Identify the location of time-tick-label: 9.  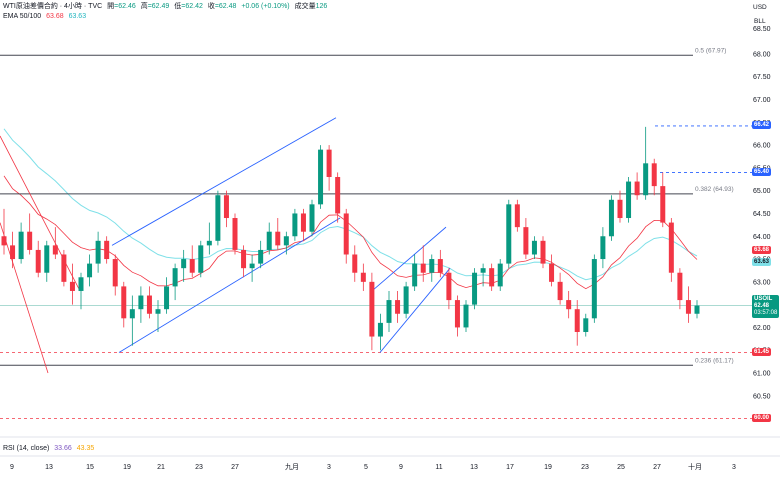
(12, 467).